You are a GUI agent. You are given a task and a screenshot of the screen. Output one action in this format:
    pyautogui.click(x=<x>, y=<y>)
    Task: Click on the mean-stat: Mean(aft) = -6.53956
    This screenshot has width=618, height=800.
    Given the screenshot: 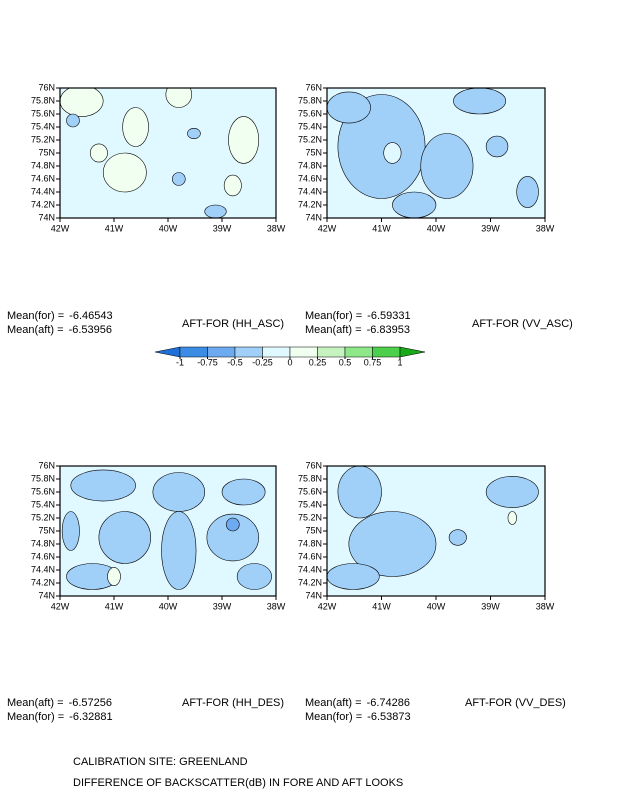 What is the action you would take?
    pyautogui.click(x=59, y=330)
    